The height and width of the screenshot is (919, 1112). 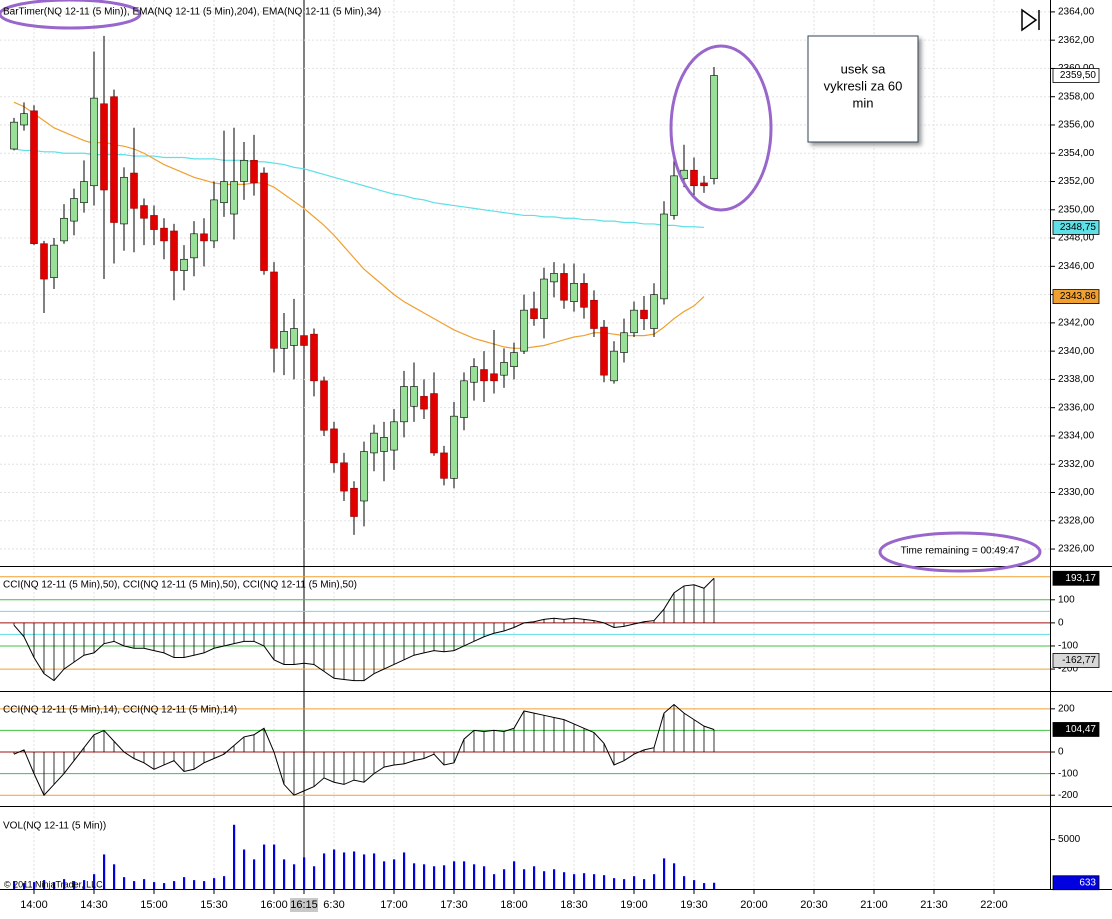 What do you see at coordinates (364, 750) in the screenshot?
I see `cci-line` at bounding box center [364, 750].